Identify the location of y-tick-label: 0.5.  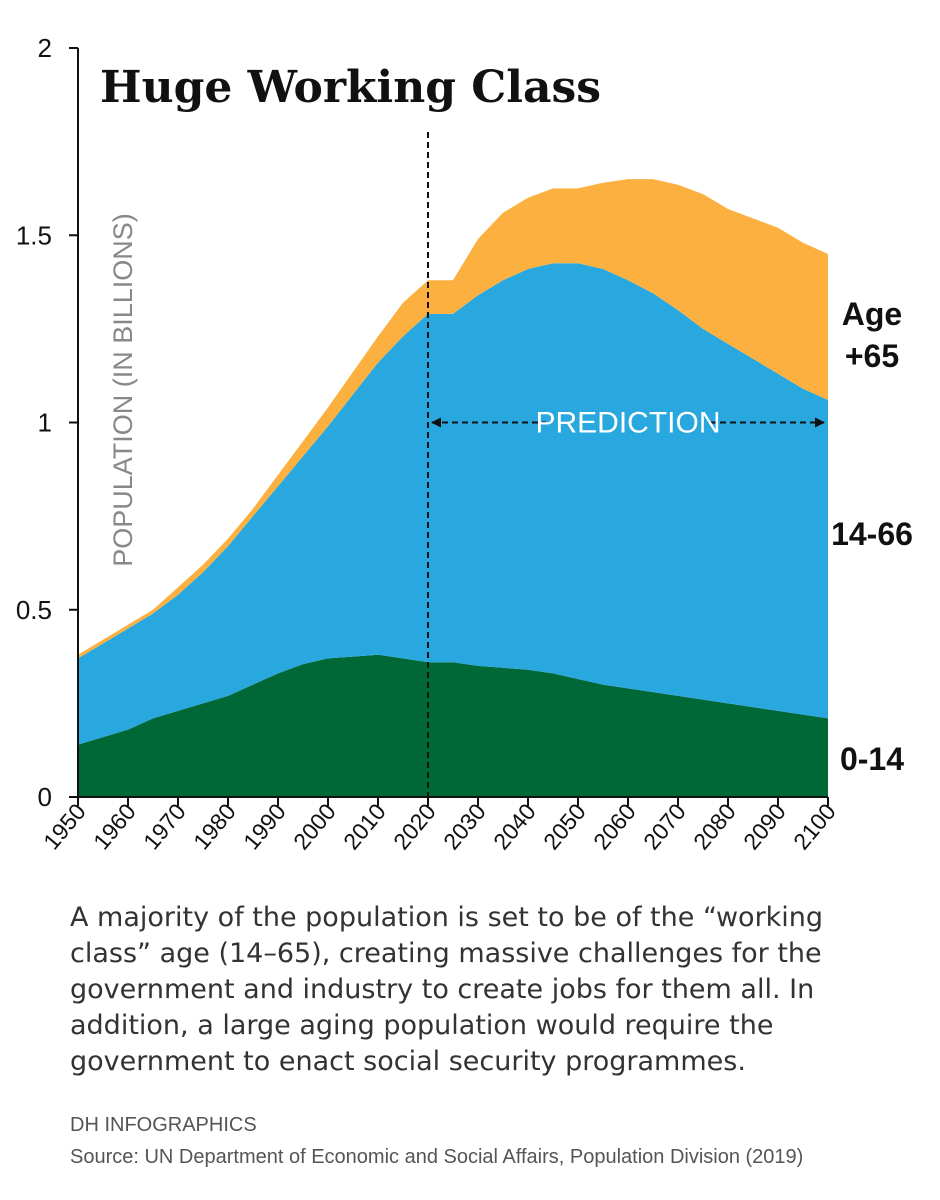
(34, 610).